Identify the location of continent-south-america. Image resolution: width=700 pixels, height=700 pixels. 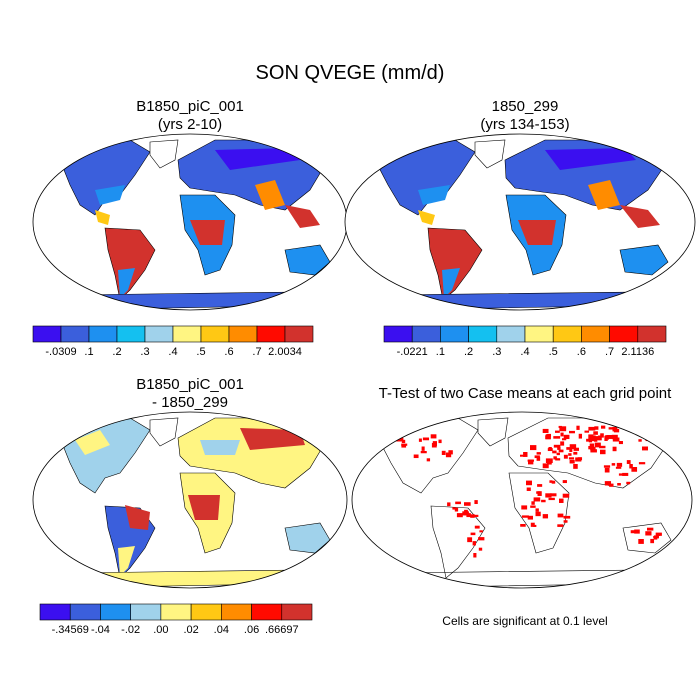
(455, 264).